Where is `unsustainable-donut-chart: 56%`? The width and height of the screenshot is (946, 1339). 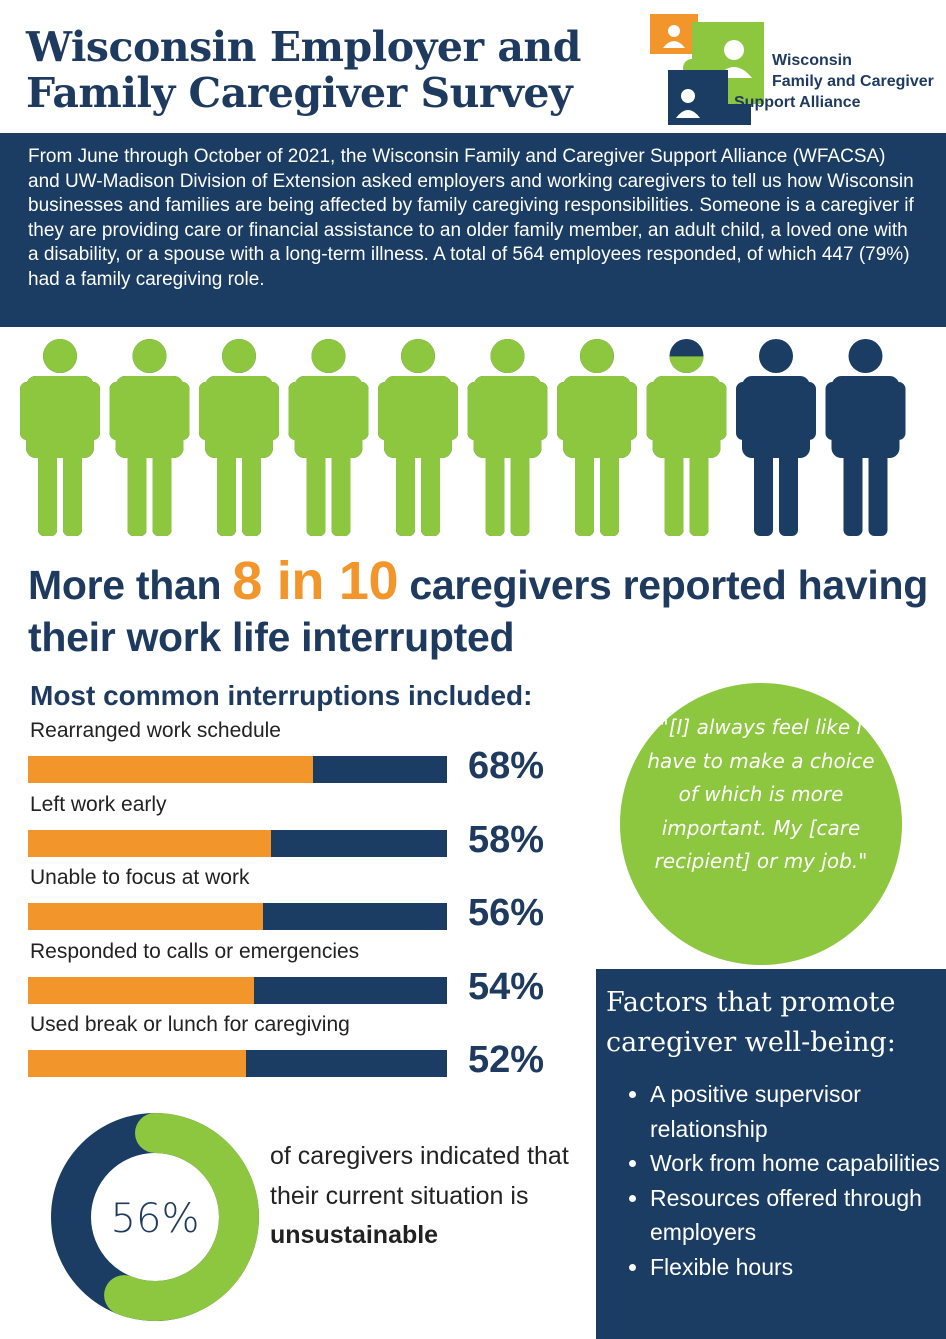 unsustainable-donut-chart: 56% is located at coordinates (155, 1217).